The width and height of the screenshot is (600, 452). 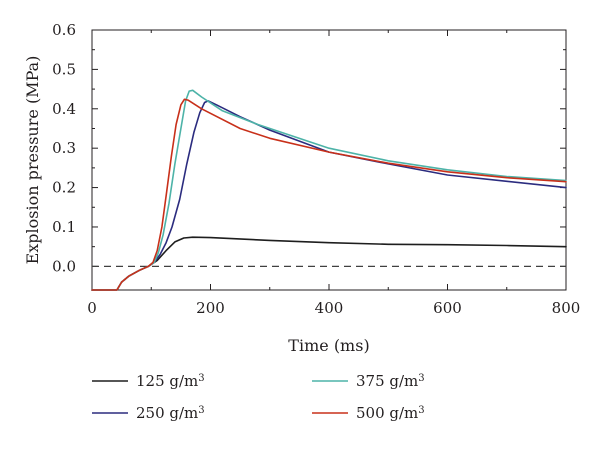 I want to click on x-tick-label: 0, so click(x=92, y=308).